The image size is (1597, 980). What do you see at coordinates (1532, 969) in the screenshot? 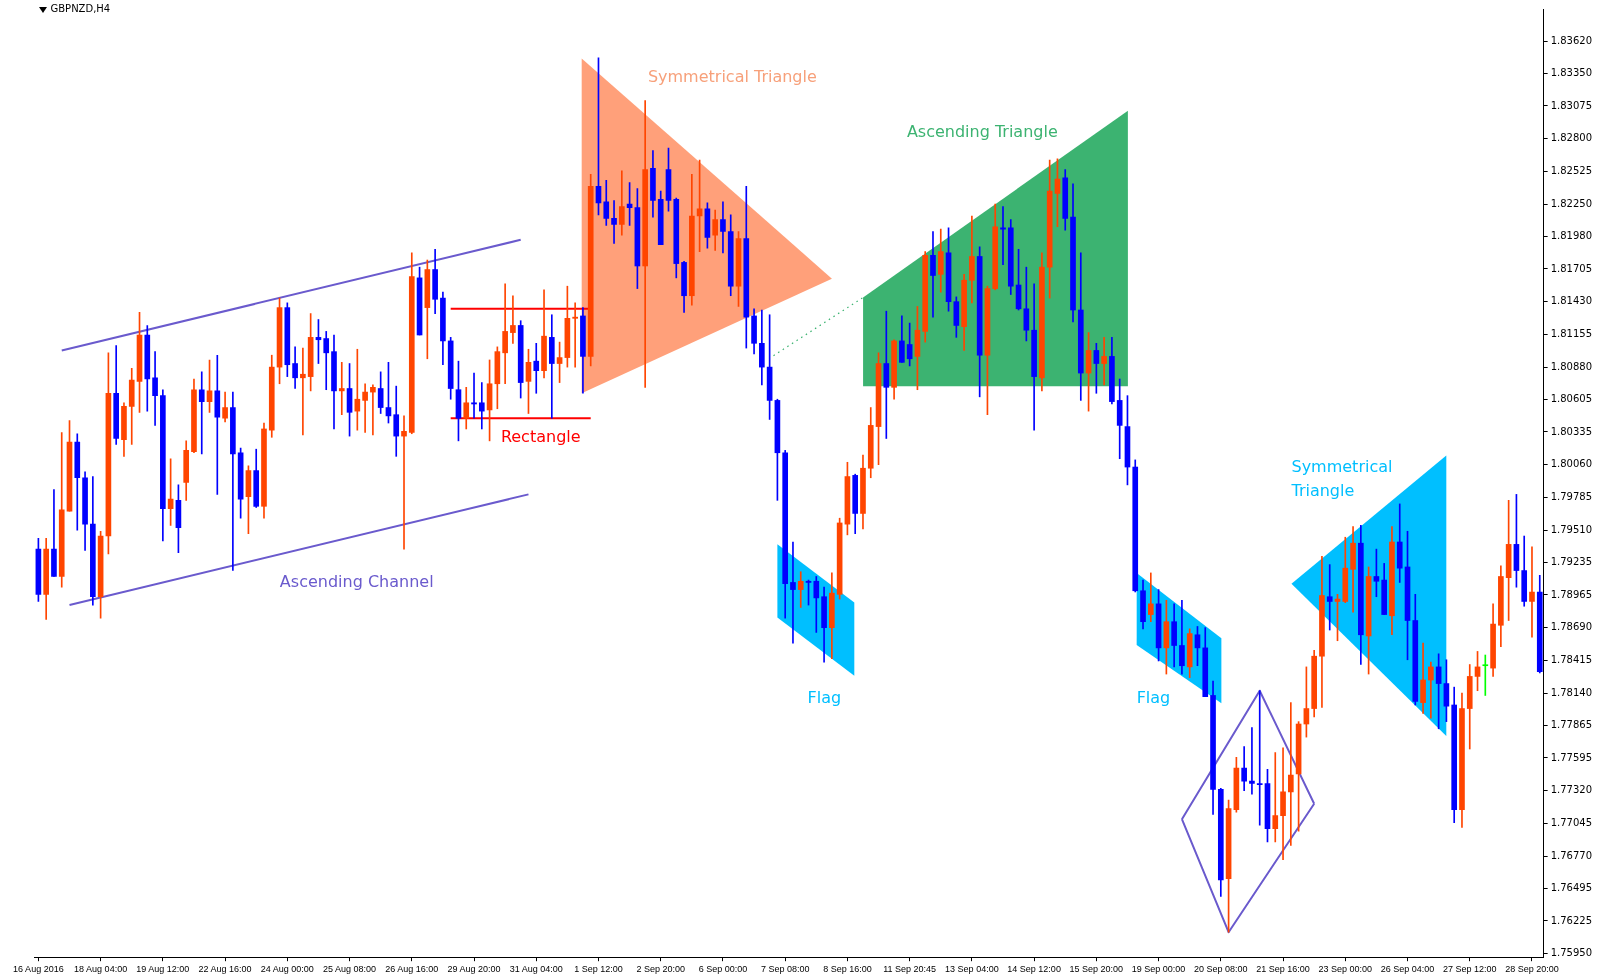
I see `x-tick-label: 28 Sep 20:00` at bounding box center [1532, 969].